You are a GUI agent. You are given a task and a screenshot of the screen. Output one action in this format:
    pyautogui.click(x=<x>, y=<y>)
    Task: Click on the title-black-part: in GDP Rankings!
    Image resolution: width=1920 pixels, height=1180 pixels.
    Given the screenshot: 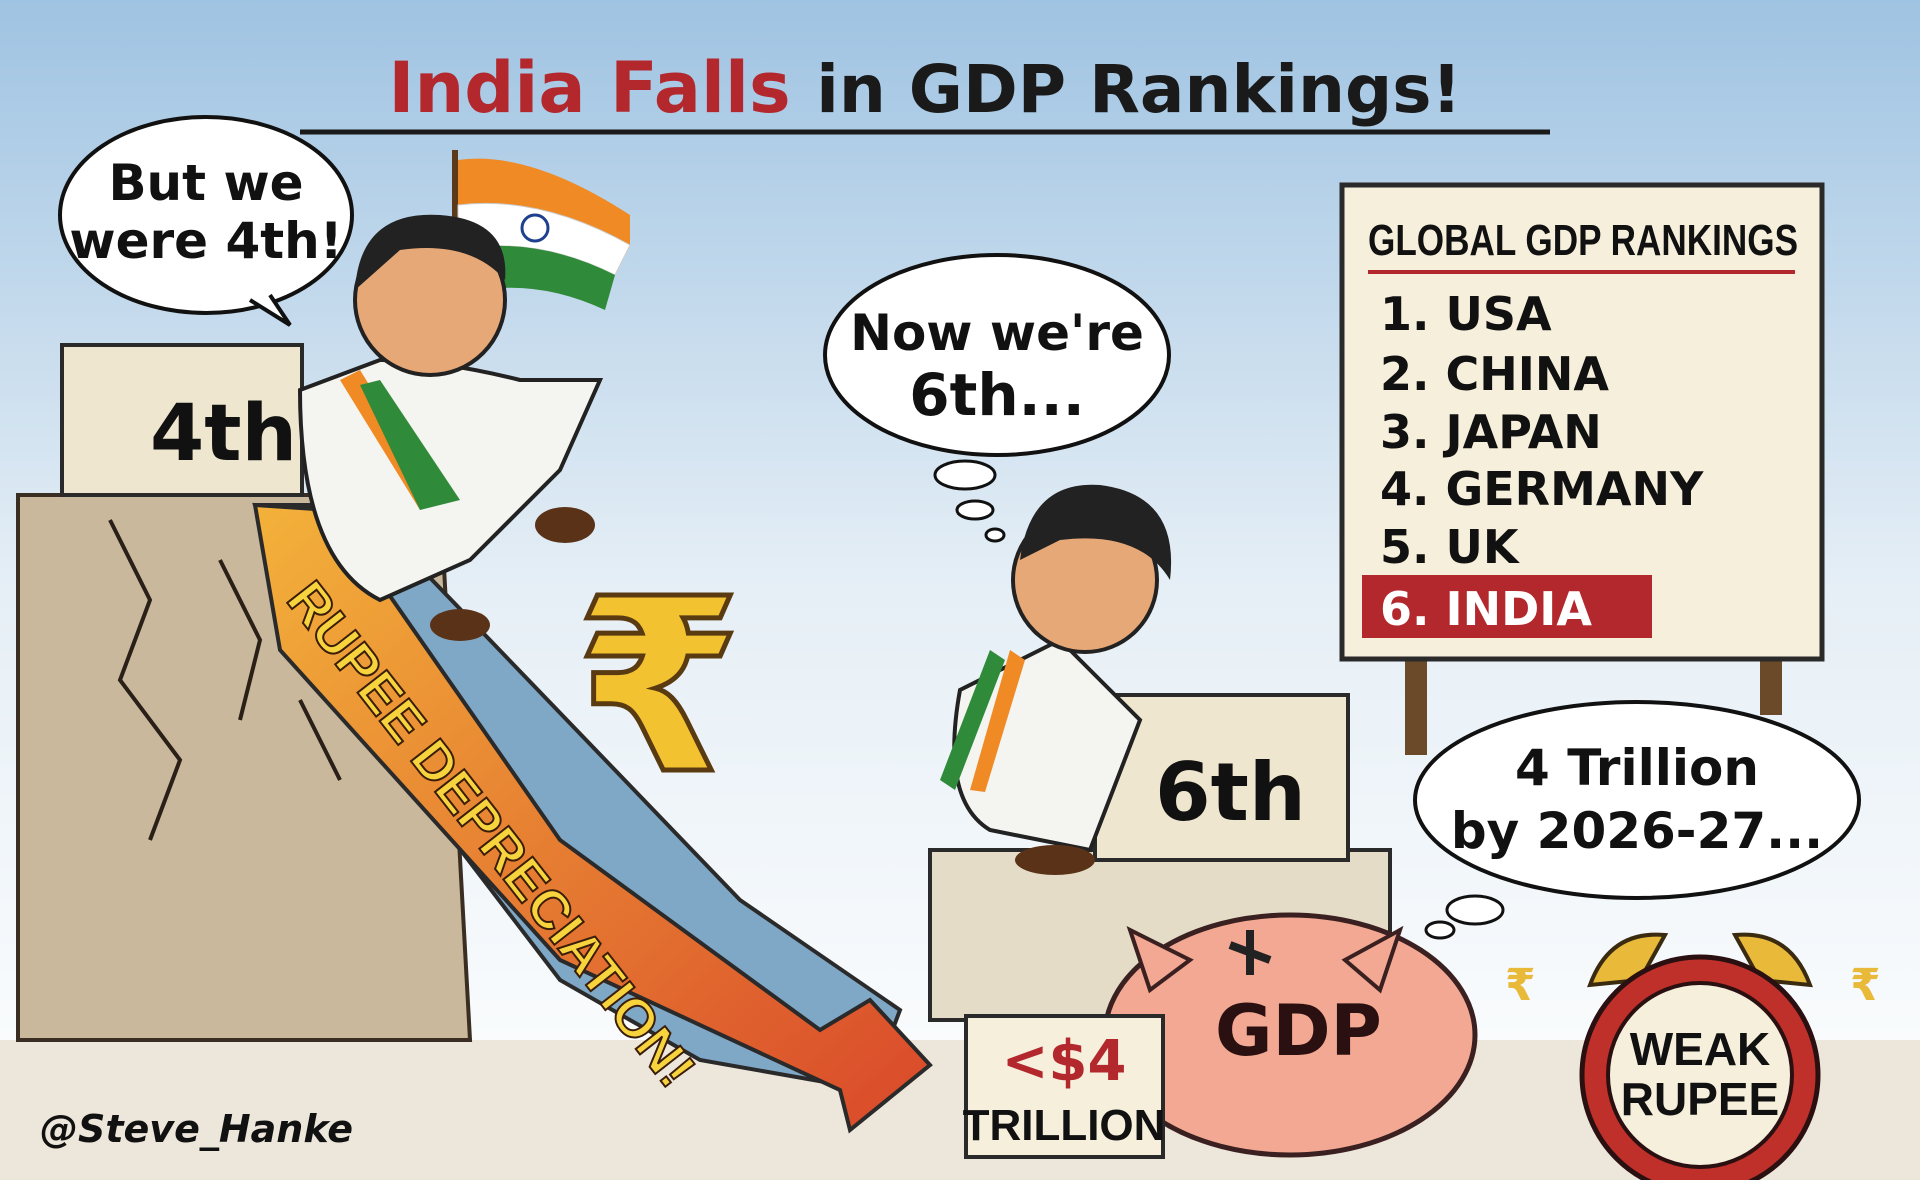 What is the action you would take?
    pyautogui.click(x=1138, y=89)
    